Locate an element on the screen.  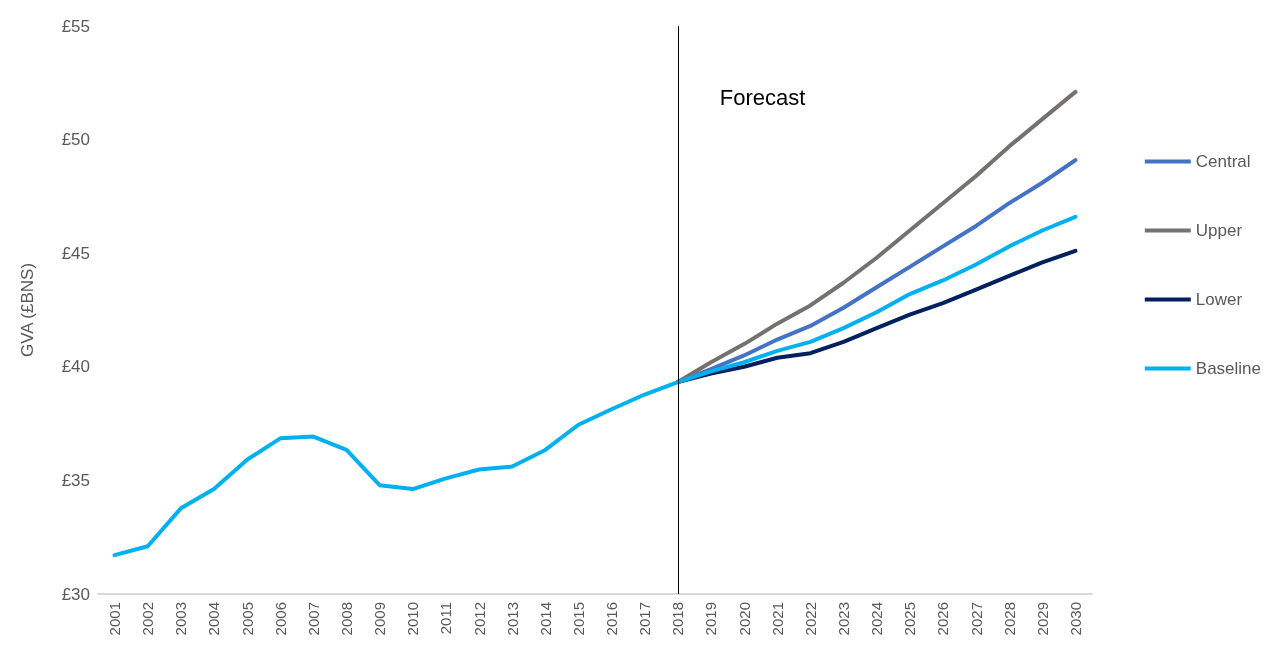
x-tick-label: 2025 is located at coordinates (910, 619).